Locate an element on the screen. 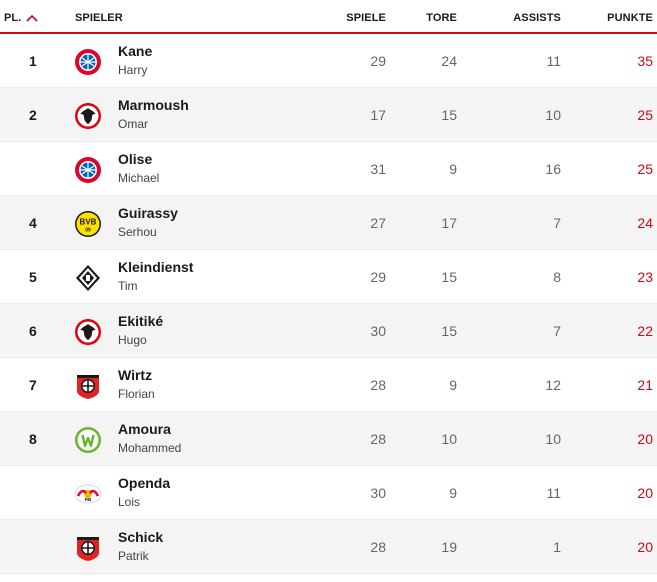  points-cell: 24 is located at coordinates (645, 223).